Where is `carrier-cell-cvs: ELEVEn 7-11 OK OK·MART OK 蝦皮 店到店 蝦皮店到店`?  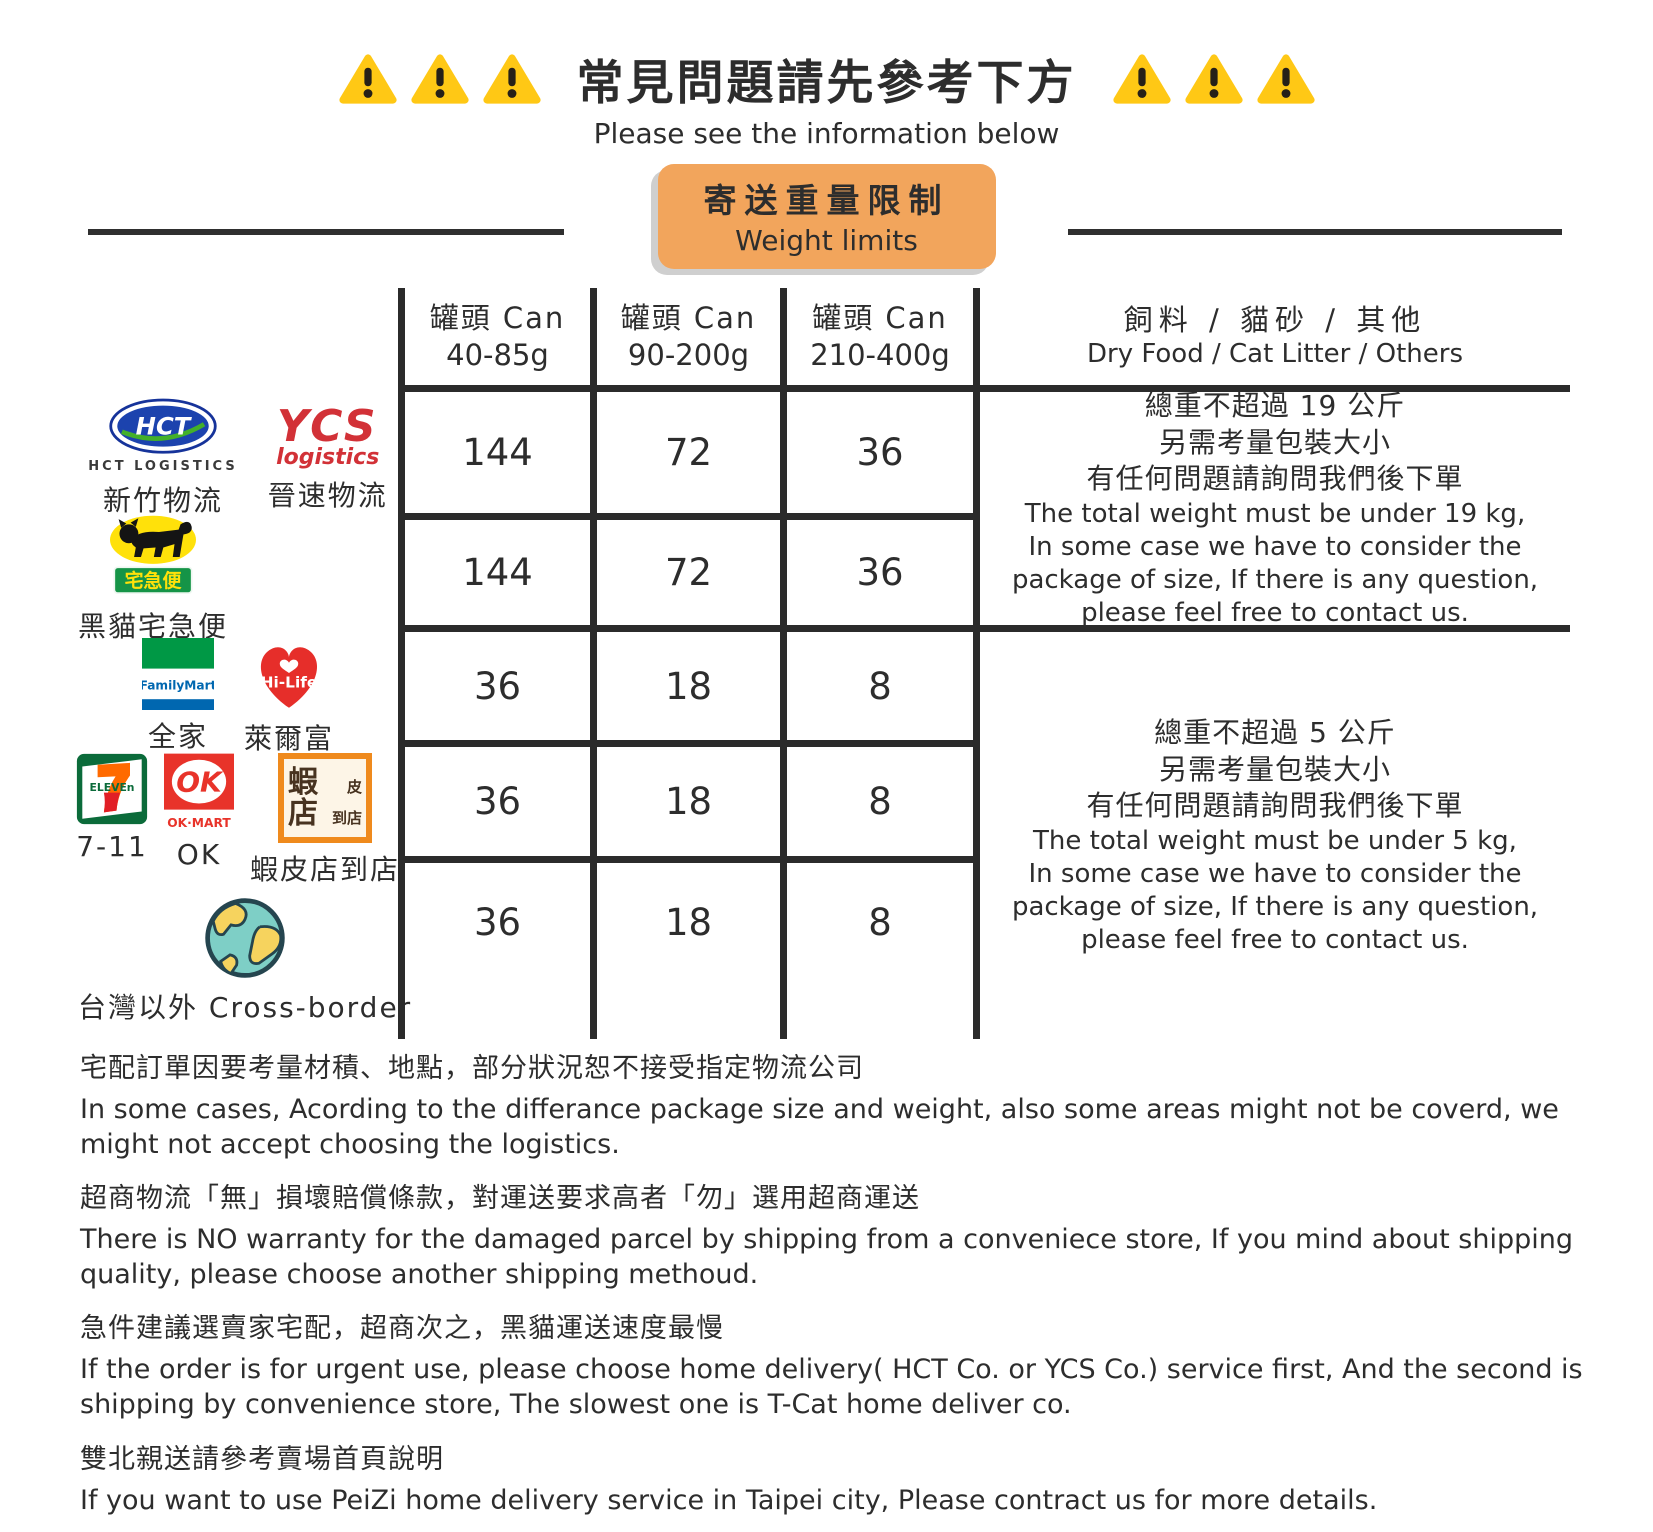 carrier-cell-cvs: ELEVEn 7-11 OK OK·MART OK 蝦皮 店到店 蝦皮店到店 is located at coordinates (237, 816).